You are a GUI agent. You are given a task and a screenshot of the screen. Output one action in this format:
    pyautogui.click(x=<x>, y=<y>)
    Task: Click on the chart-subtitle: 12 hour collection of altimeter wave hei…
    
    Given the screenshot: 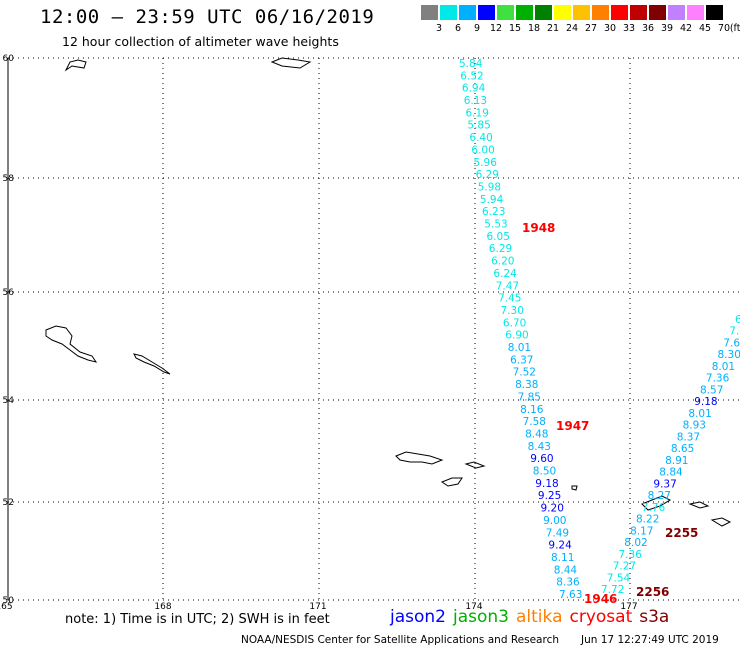 What is the action you would take?
    pyautogui.click(x=200, y=41)
    